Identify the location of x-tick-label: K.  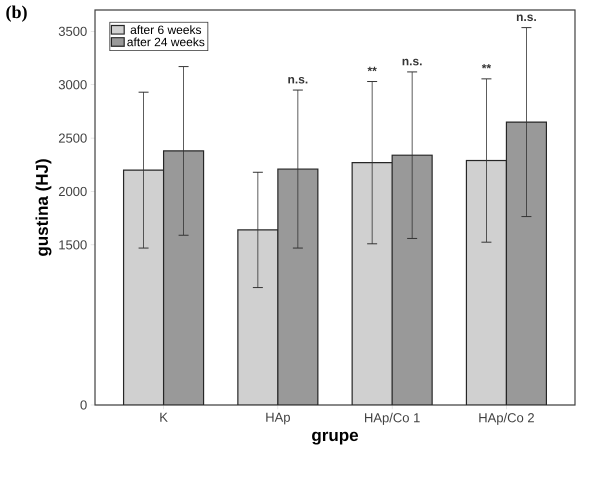
(164, 417).